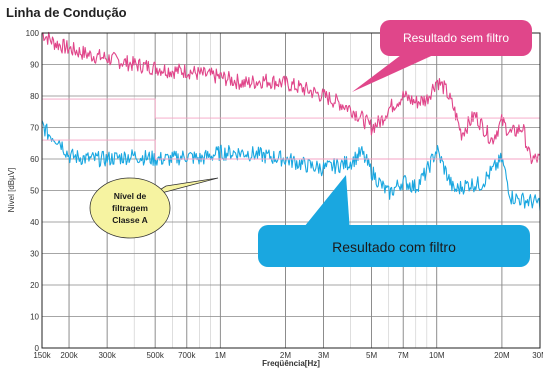 Image resolution: width=543 pixels, height=369 pixels. I want to click on x-tick-label: 500k, so click(155, 355).